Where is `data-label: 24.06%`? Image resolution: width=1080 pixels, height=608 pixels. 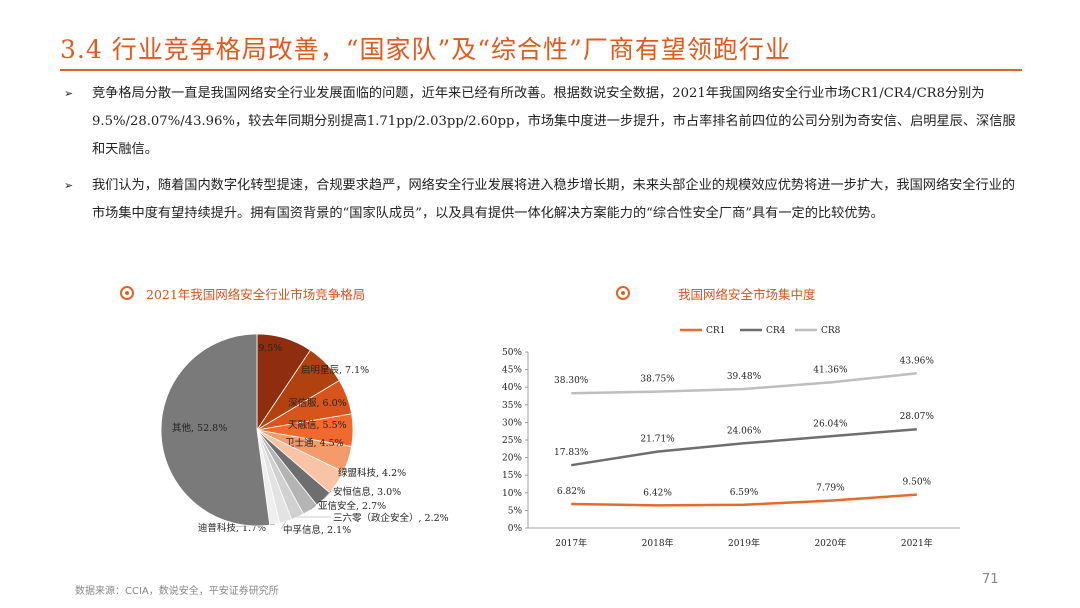 data-label: 24.06% is located at coordinates (744, 431).